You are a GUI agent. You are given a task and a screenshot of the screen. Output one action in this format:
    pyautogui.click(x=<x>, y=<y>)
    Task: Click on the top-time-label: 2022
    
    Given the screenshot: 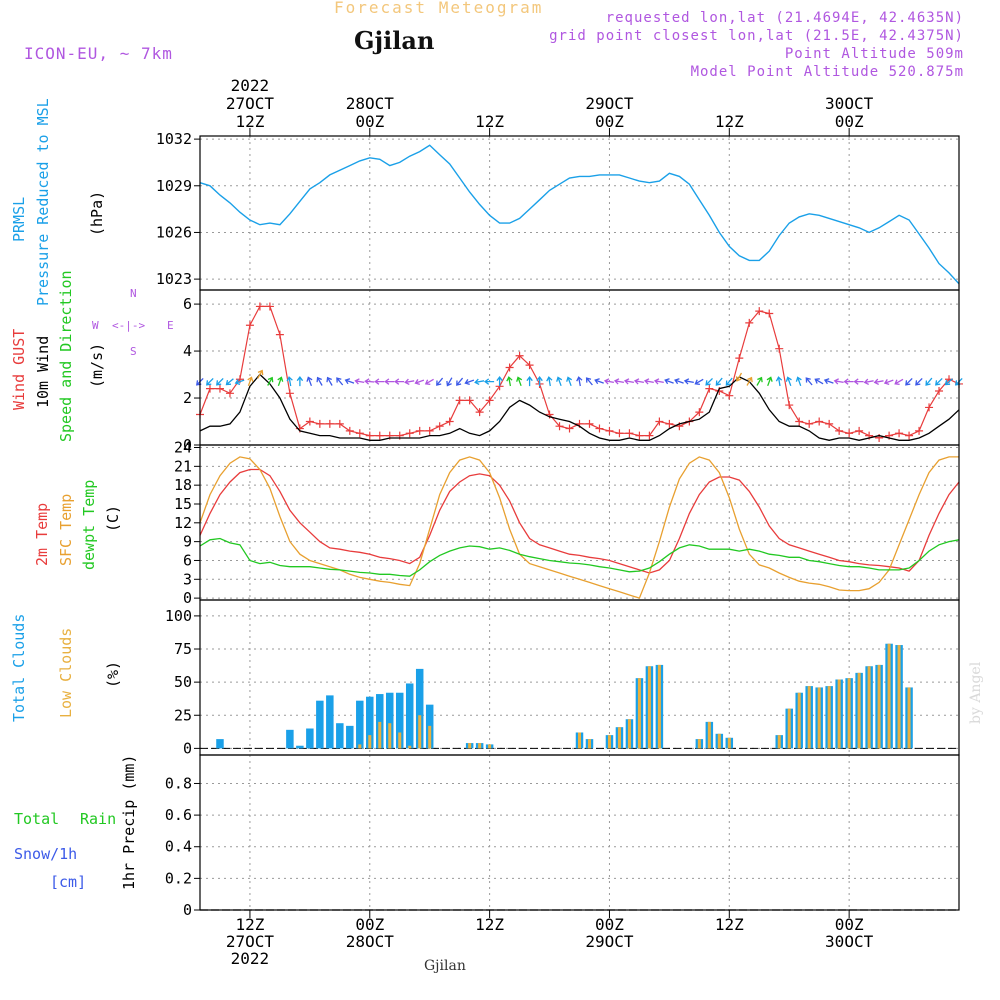 What is the action you would take?
    pyautogui.click(x=250, y=85)
    